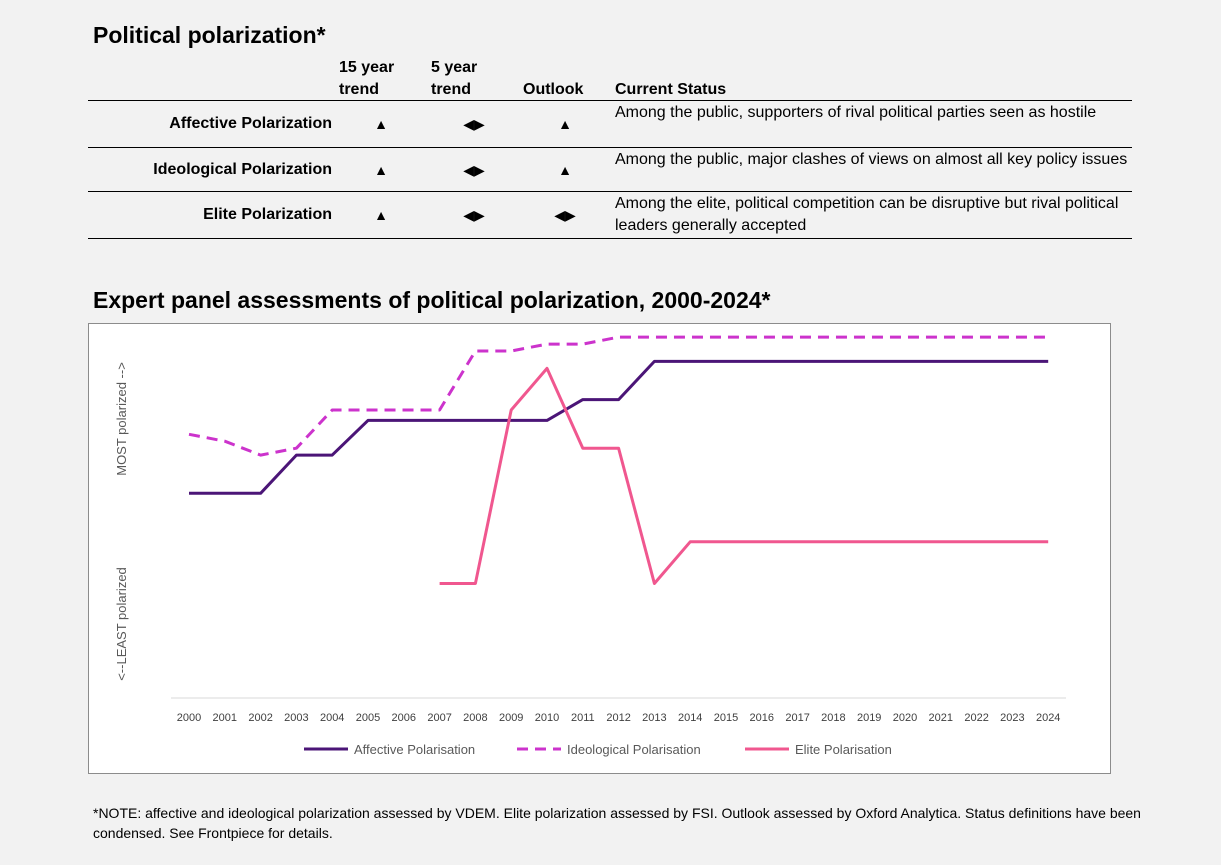 The height and width of the screenshot is (865, 1221). What do you see at coordinates (547, 718) in the screenshot?
I see `x-tick-label: 2010` at bounding box center [547, 718].